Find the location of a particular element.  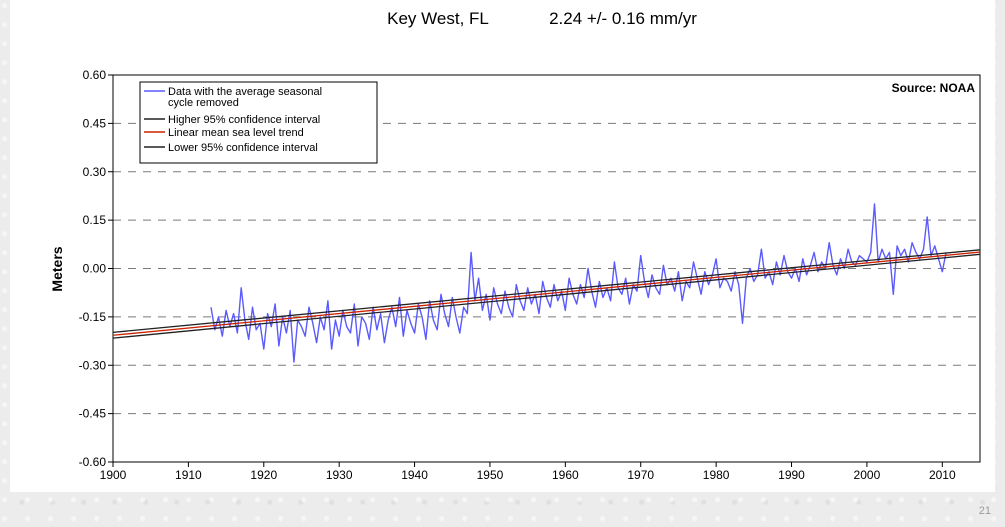

legend-label: Data with the average seasonal is located at coordinates (245, 92).